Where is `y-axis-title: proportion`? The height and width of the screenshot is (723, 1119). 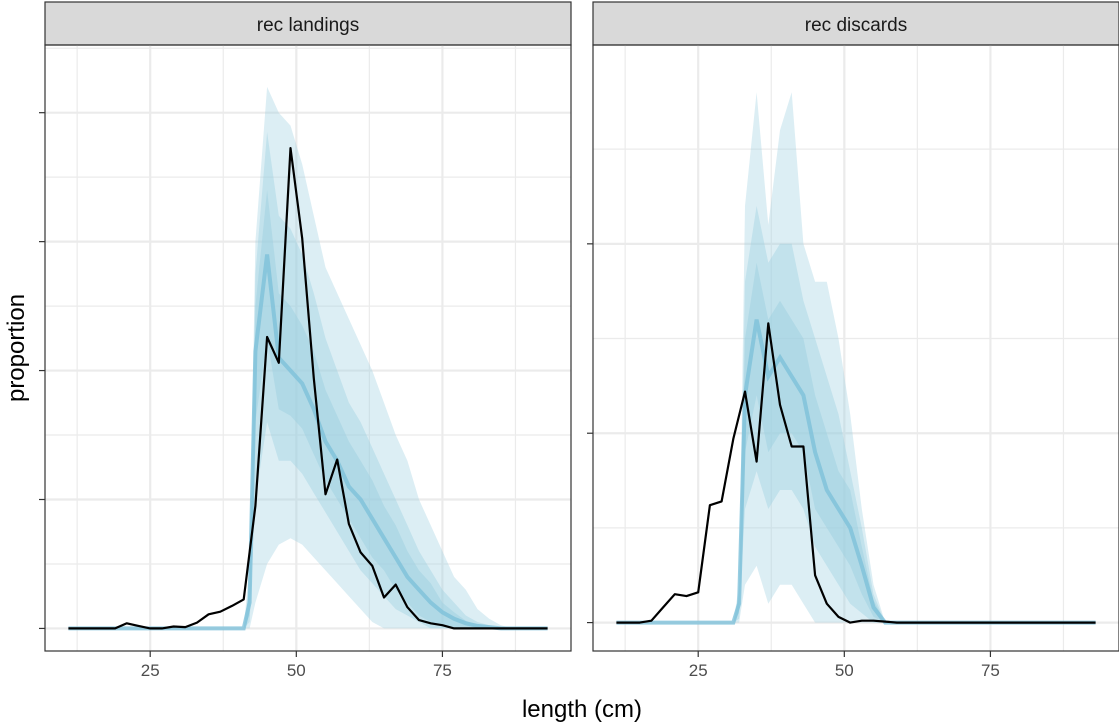
y-axis-title: proportion is located at coordinates (16, 348).